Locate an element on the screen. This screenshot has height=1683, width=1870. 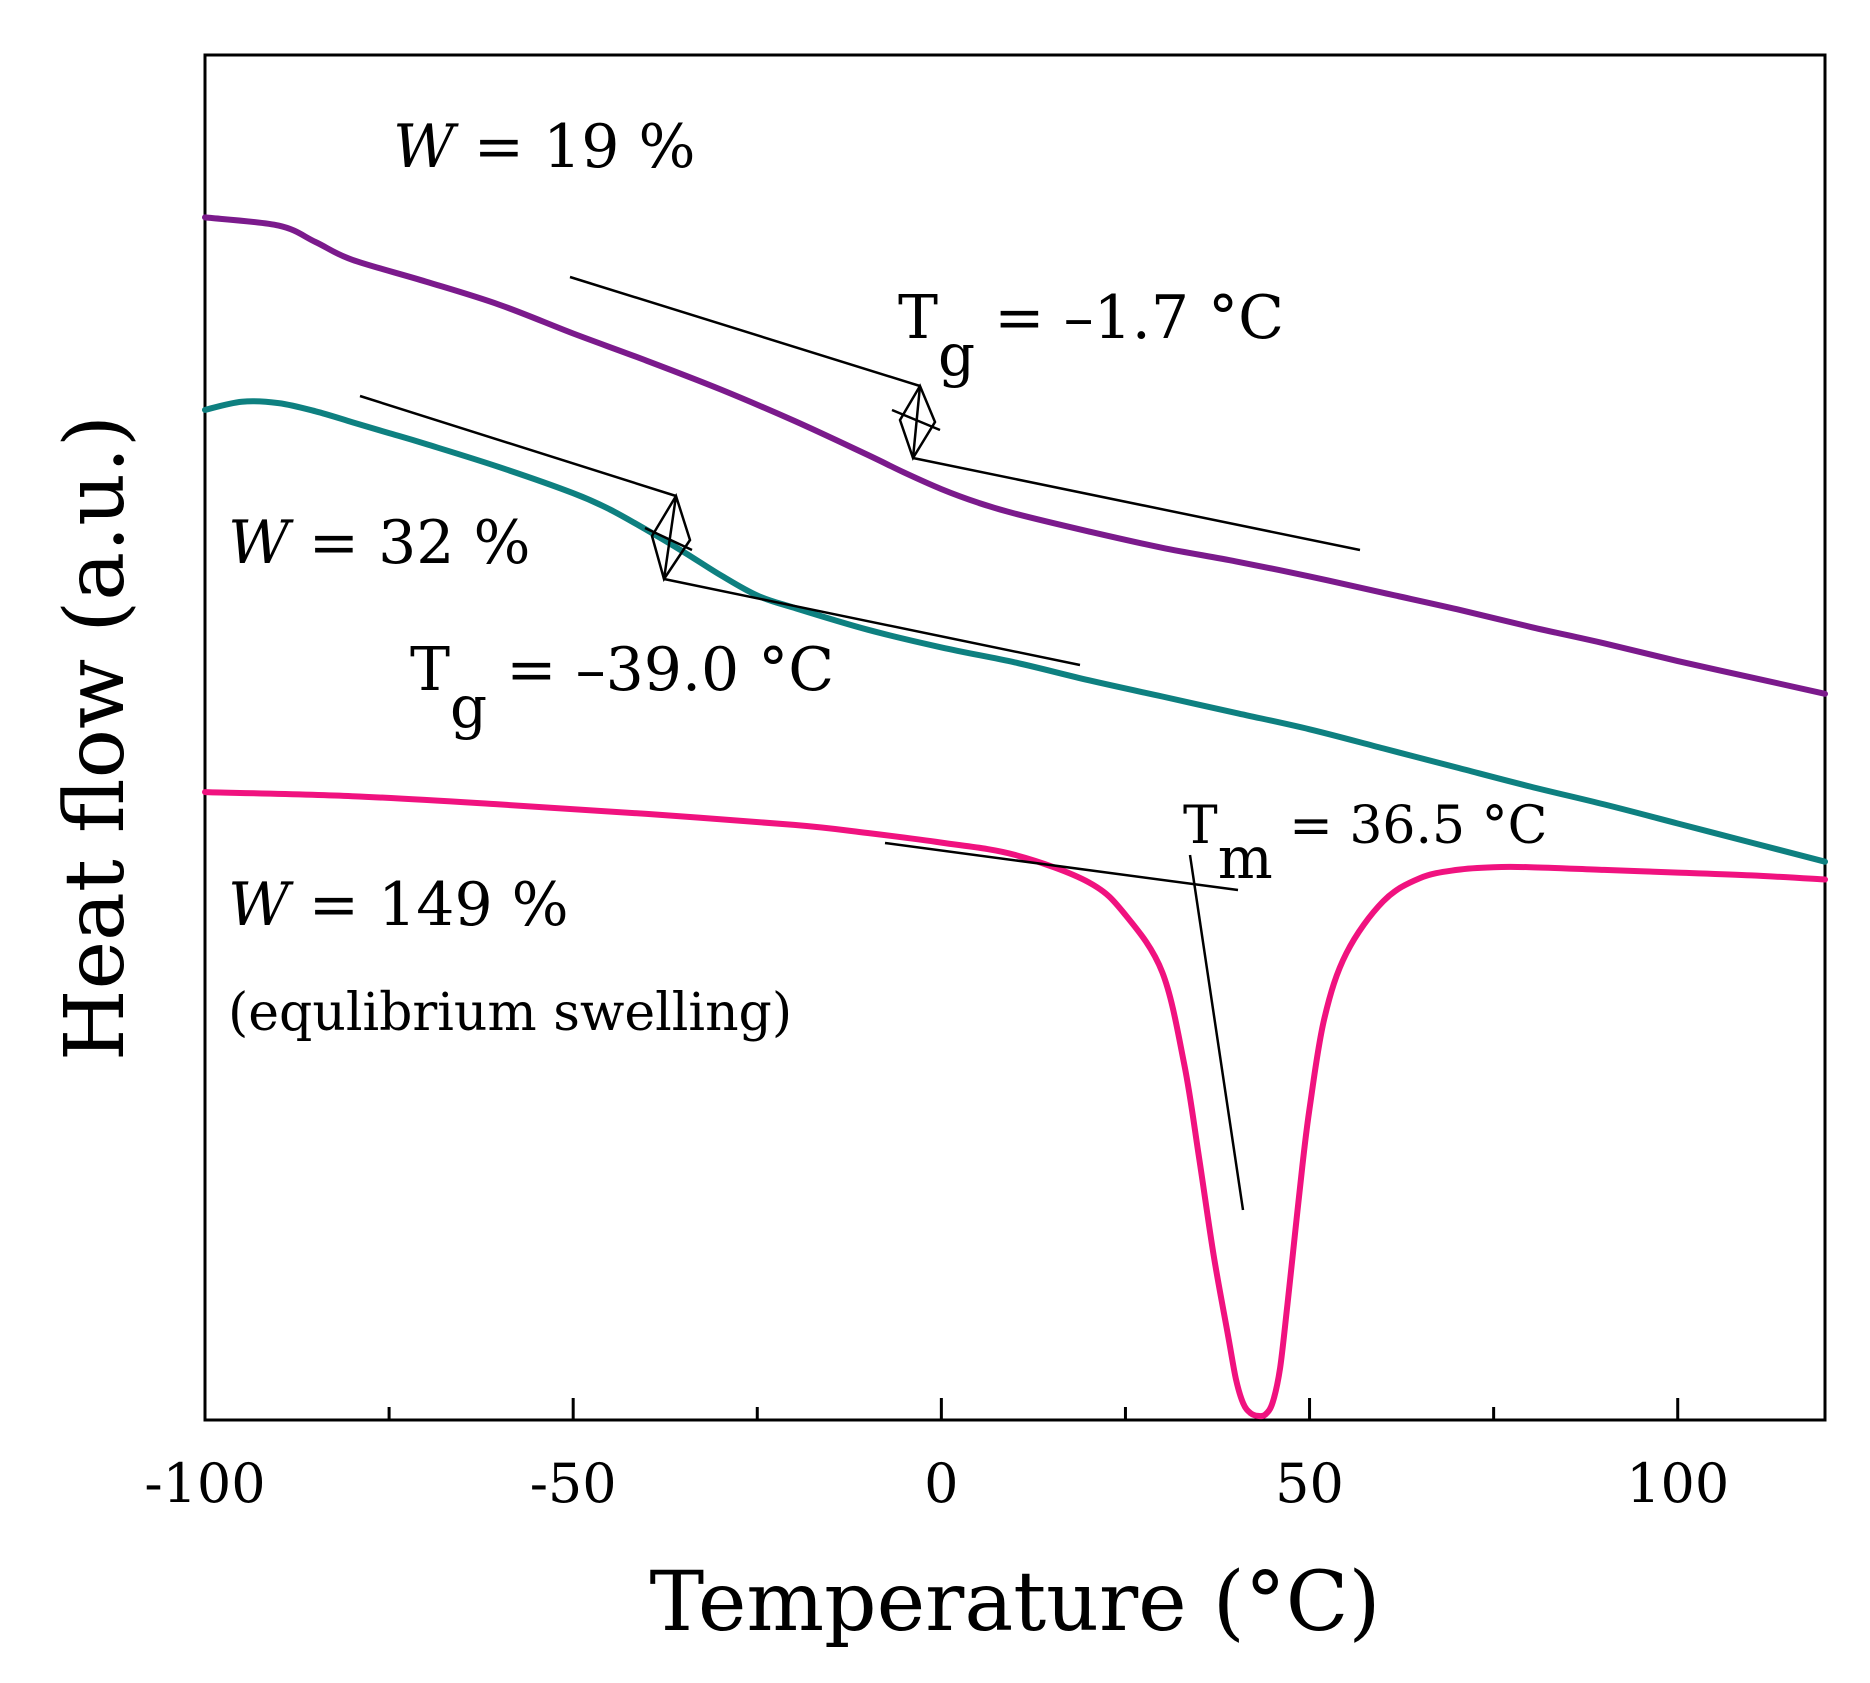
tg1-double-arrow is located at coordinates (917, 422).